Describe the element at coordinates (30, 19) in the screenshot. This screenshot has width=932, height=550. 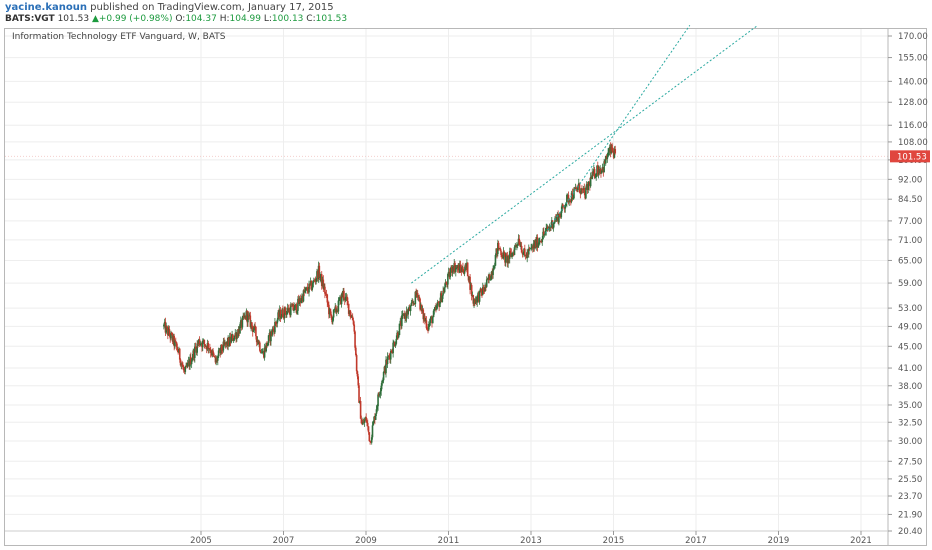
I see `symbol-label: BATS:VGT` at that location.